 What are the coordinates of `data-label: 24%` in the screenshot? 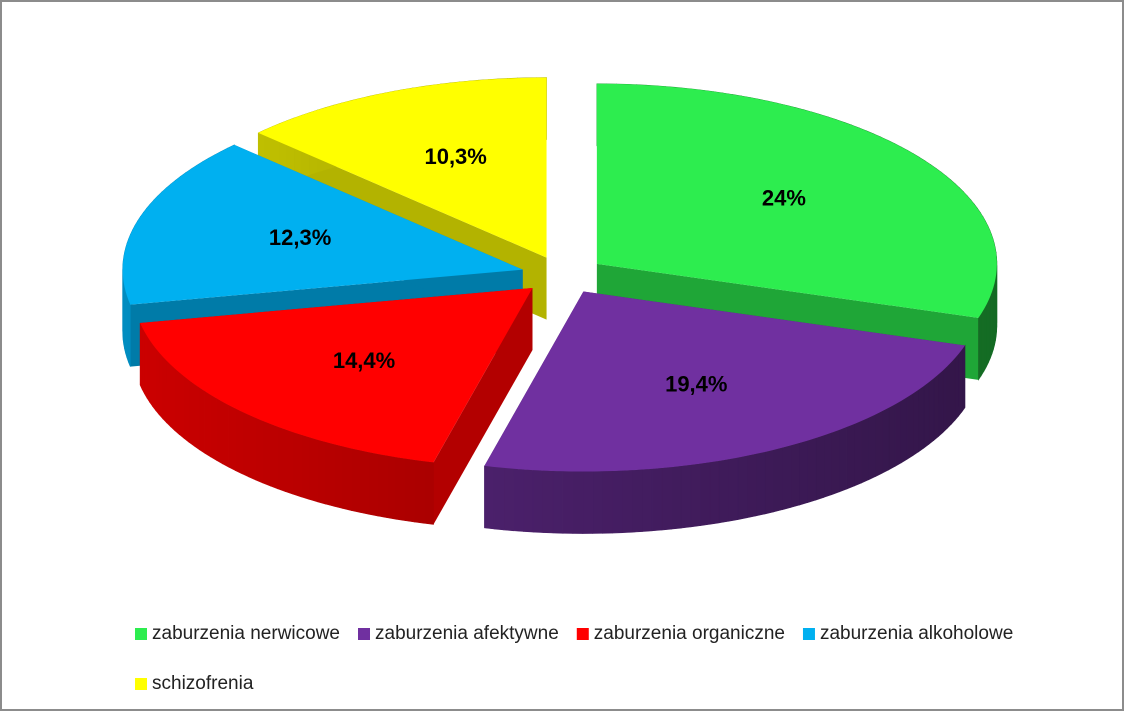 It's located at (784, 198).